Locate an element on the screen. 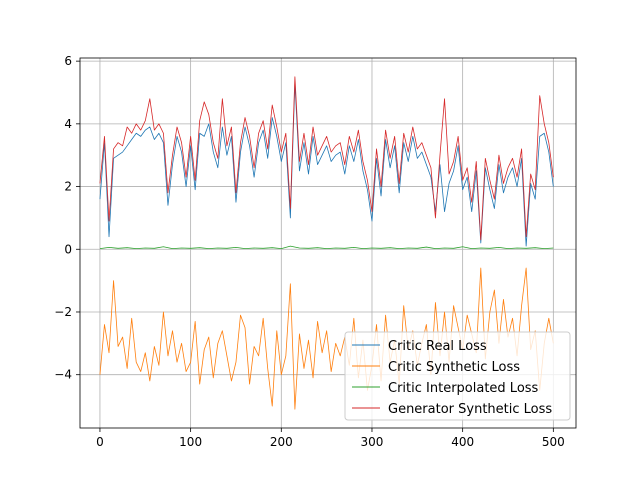  y-tick-label: 0 is located at coordinates (68, 249).